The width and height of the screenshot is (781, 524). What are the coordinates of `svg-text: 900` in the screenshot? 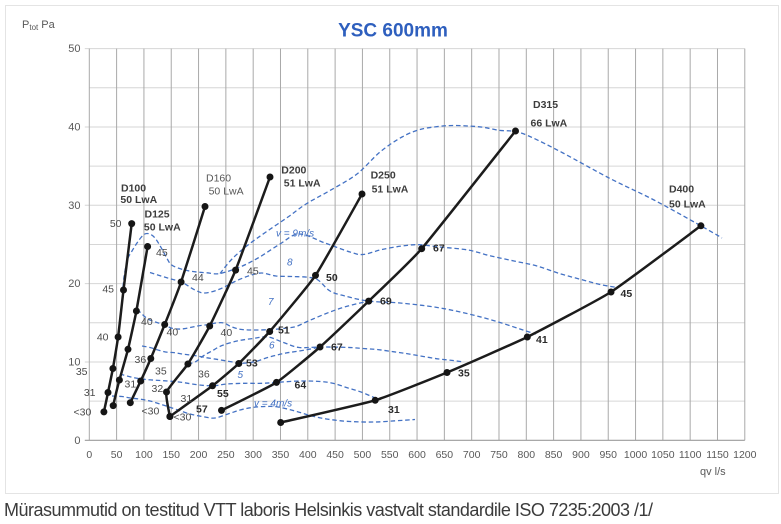 It's located at (581, 455).